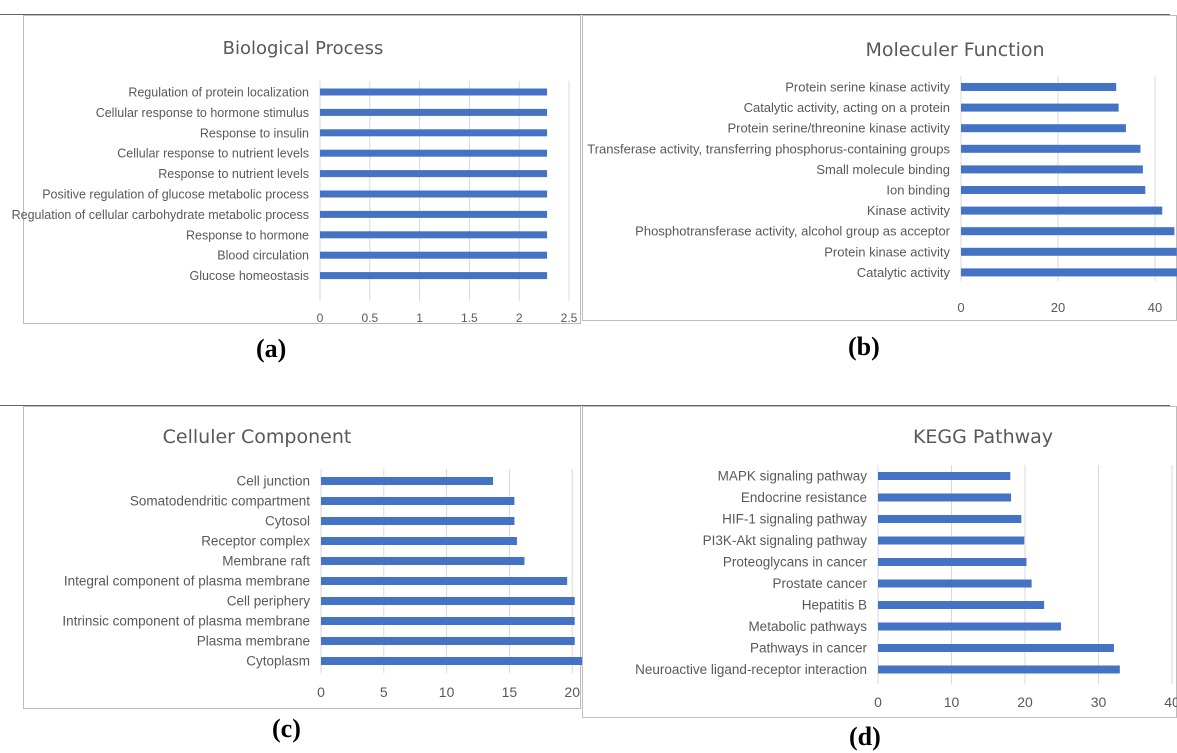  Describe the element at coordinates (220, 501) in the screenshot. I see `cc-category-label-1: Somatodendritic compartment` at that location.